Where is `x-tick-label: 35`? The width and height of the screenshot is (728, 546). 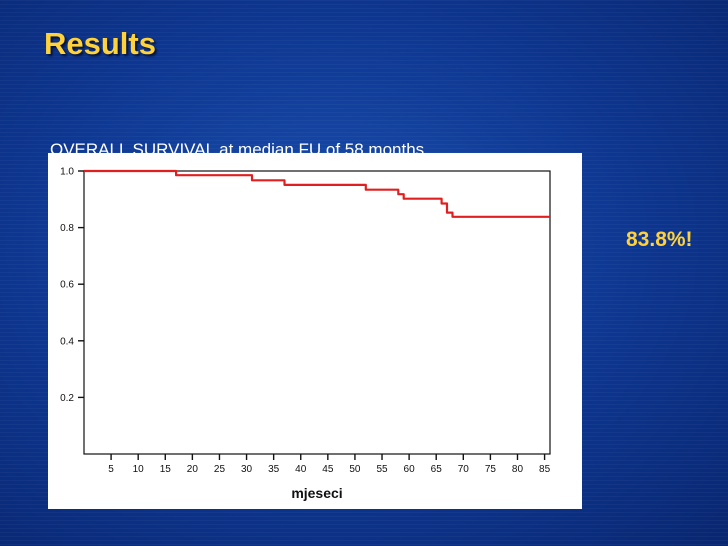
x-tick-label: 35 is located at coordinates (274, 469).